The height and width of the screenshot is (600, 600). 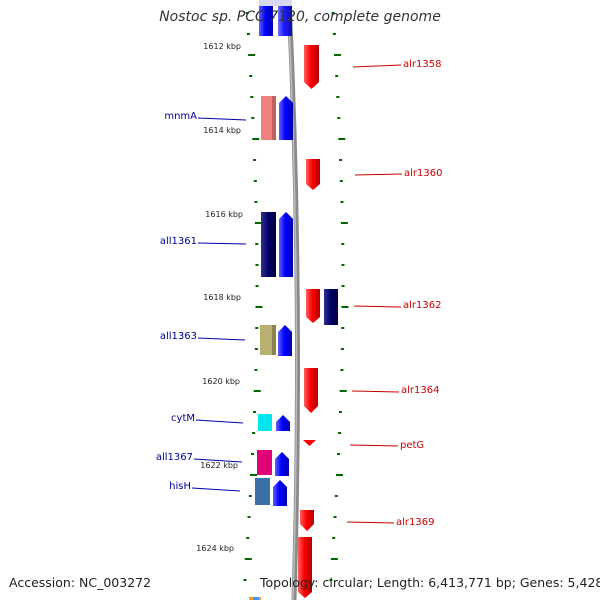 What do you see at coordinates (307, 520) in the screenshot?
I see `alr1369-gene` at bounding box center [307, 520].